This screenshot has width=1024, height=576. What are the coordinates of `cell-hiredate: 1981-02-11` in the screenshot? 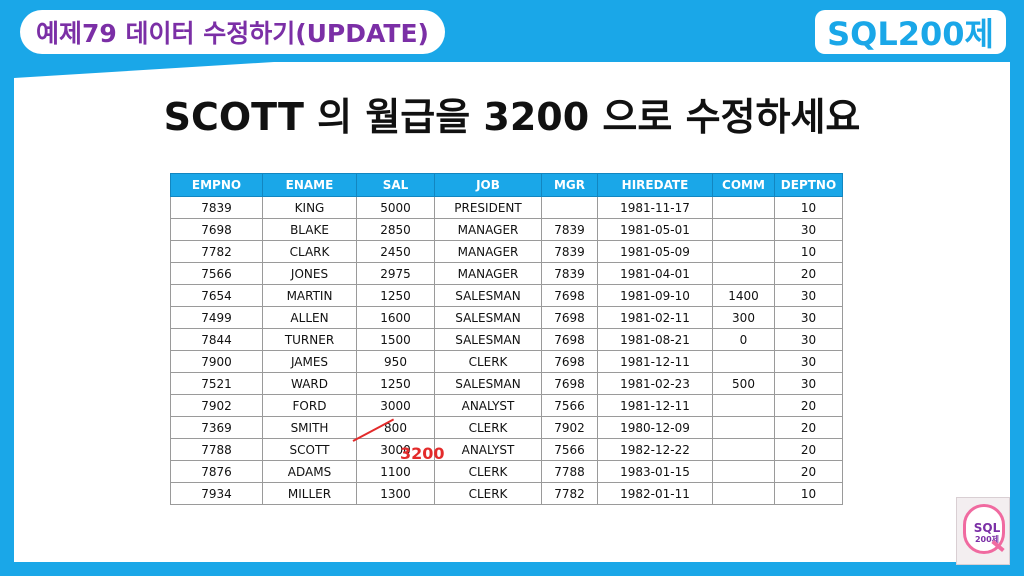 It's located at (655, 317).